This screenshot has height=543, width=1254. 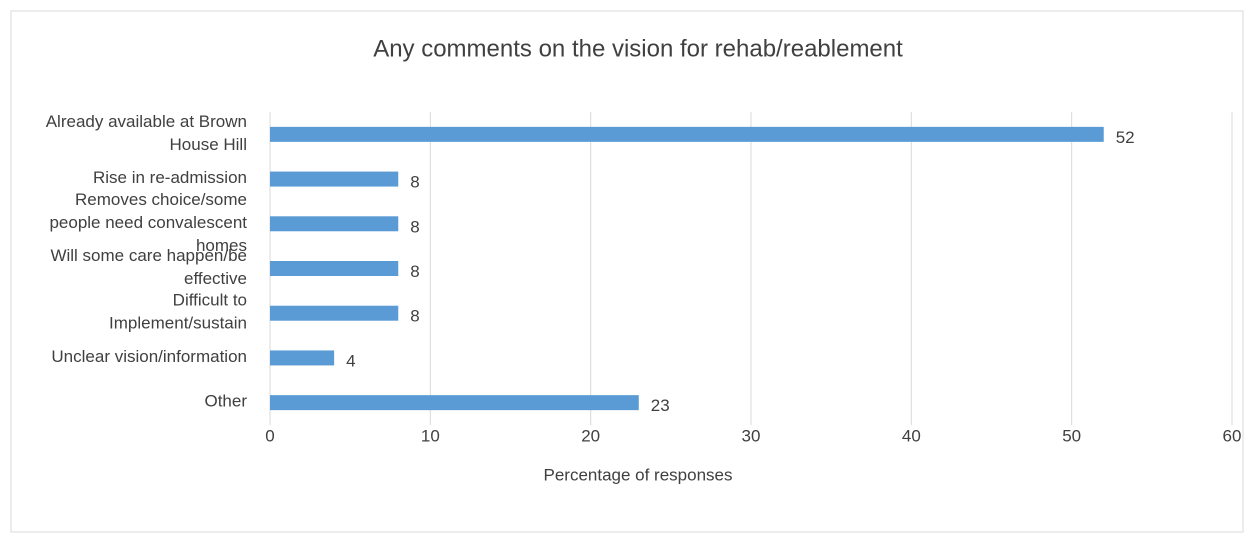 I want to click on y-tick-label-line: Already available at Brown, so click(x=146, y=121).